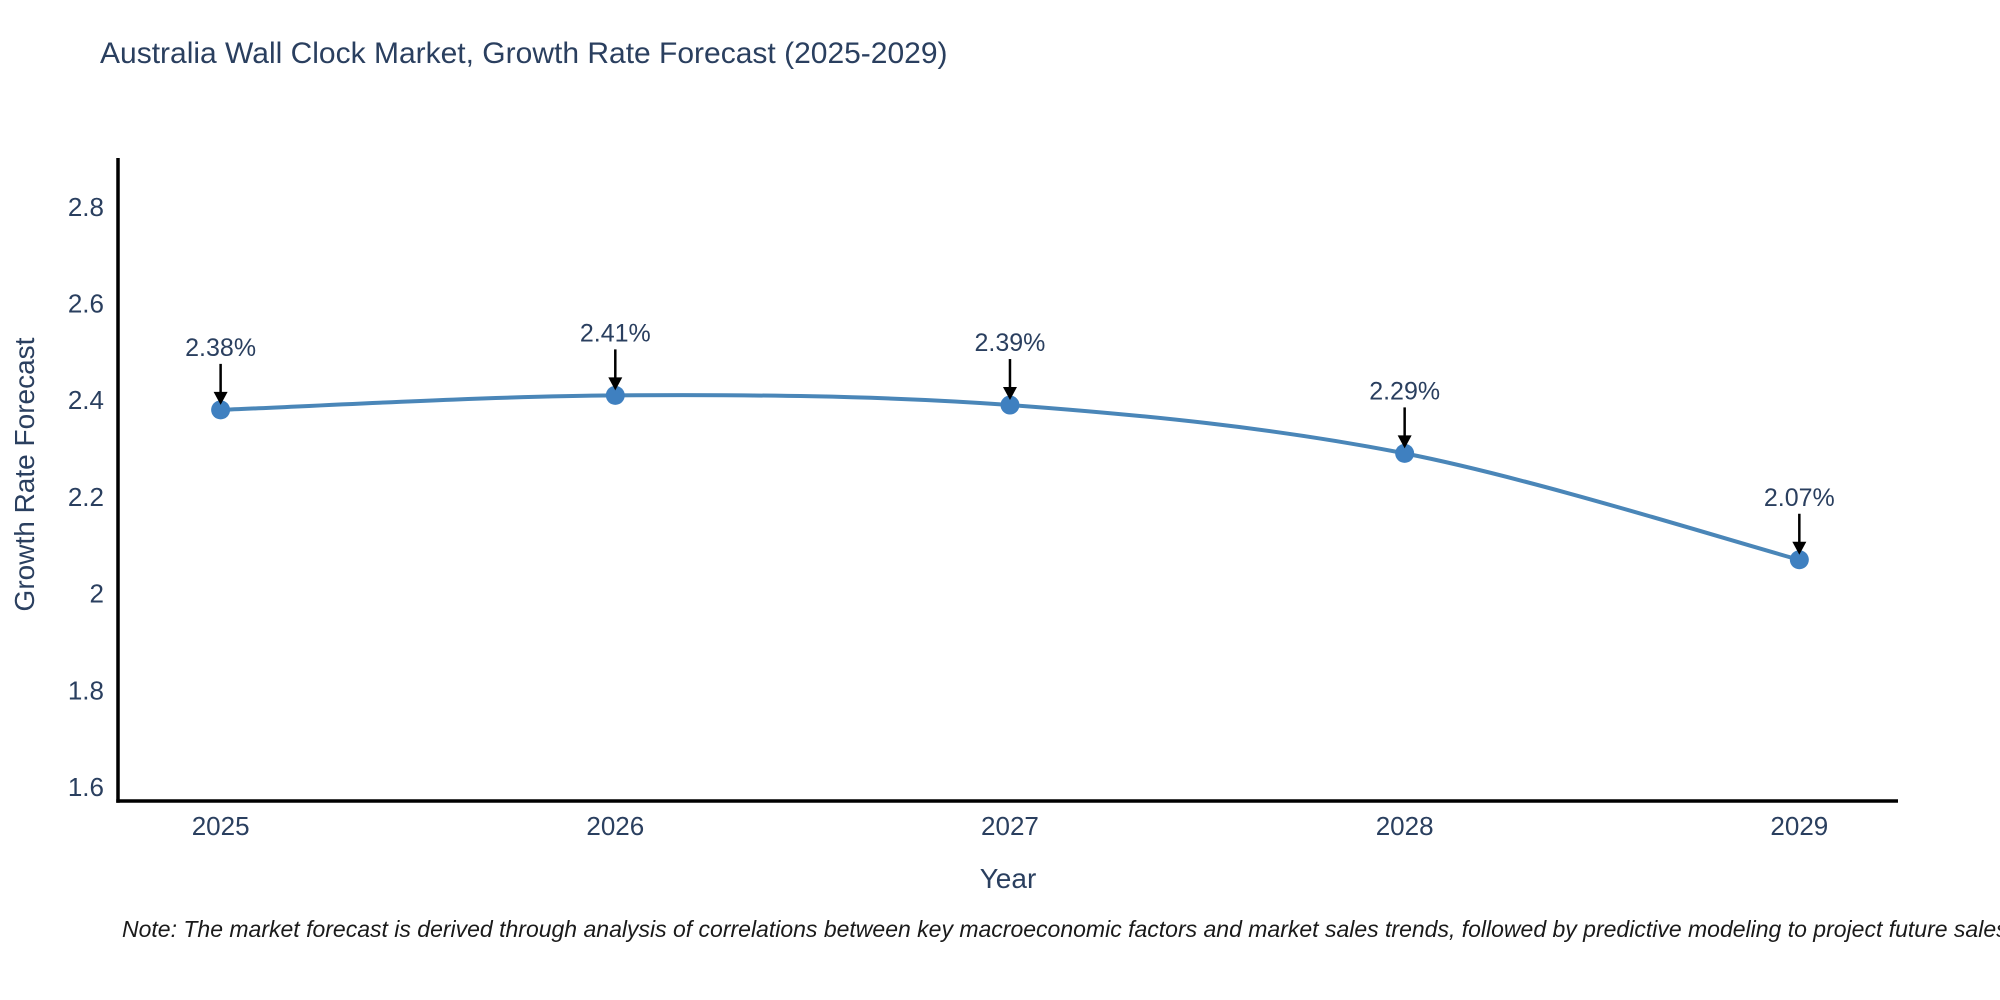  What do you see at coordinates (97, 594) in the screenshot?
I see `y-tick-label: 2` at bounding box center [97, 594].